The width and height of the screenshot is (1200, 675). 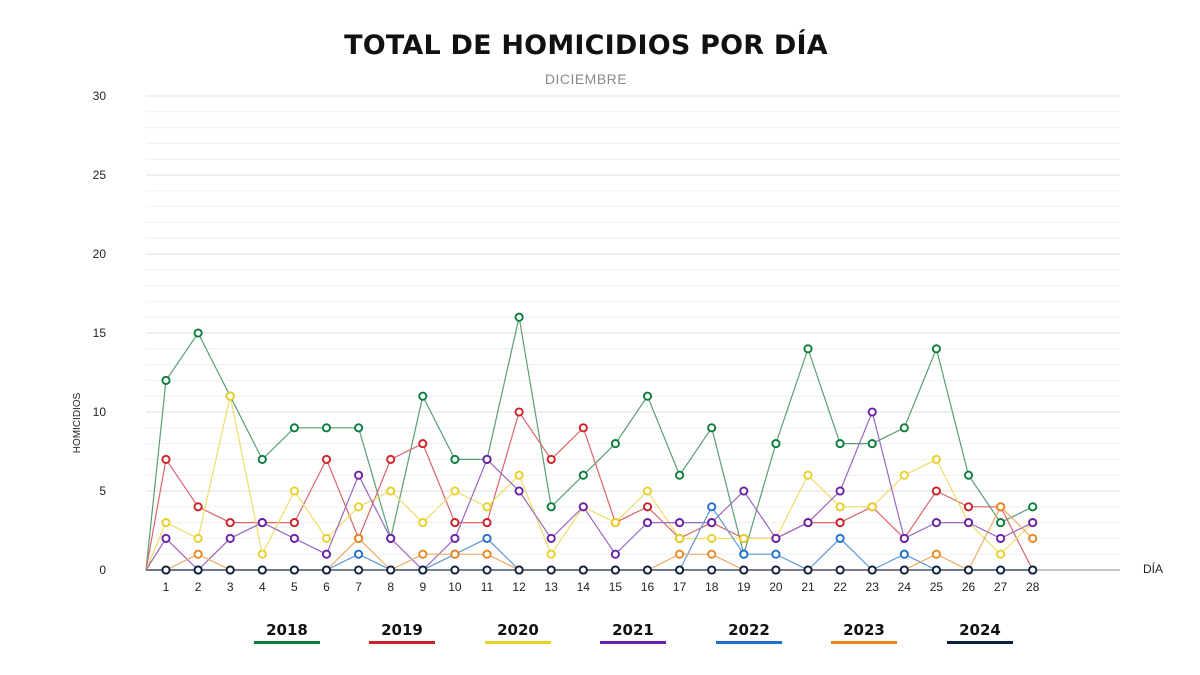 What do you see at coordinates (592, 570) in the screenshot?
I see `series-2024` at bounding box center [592, 570].